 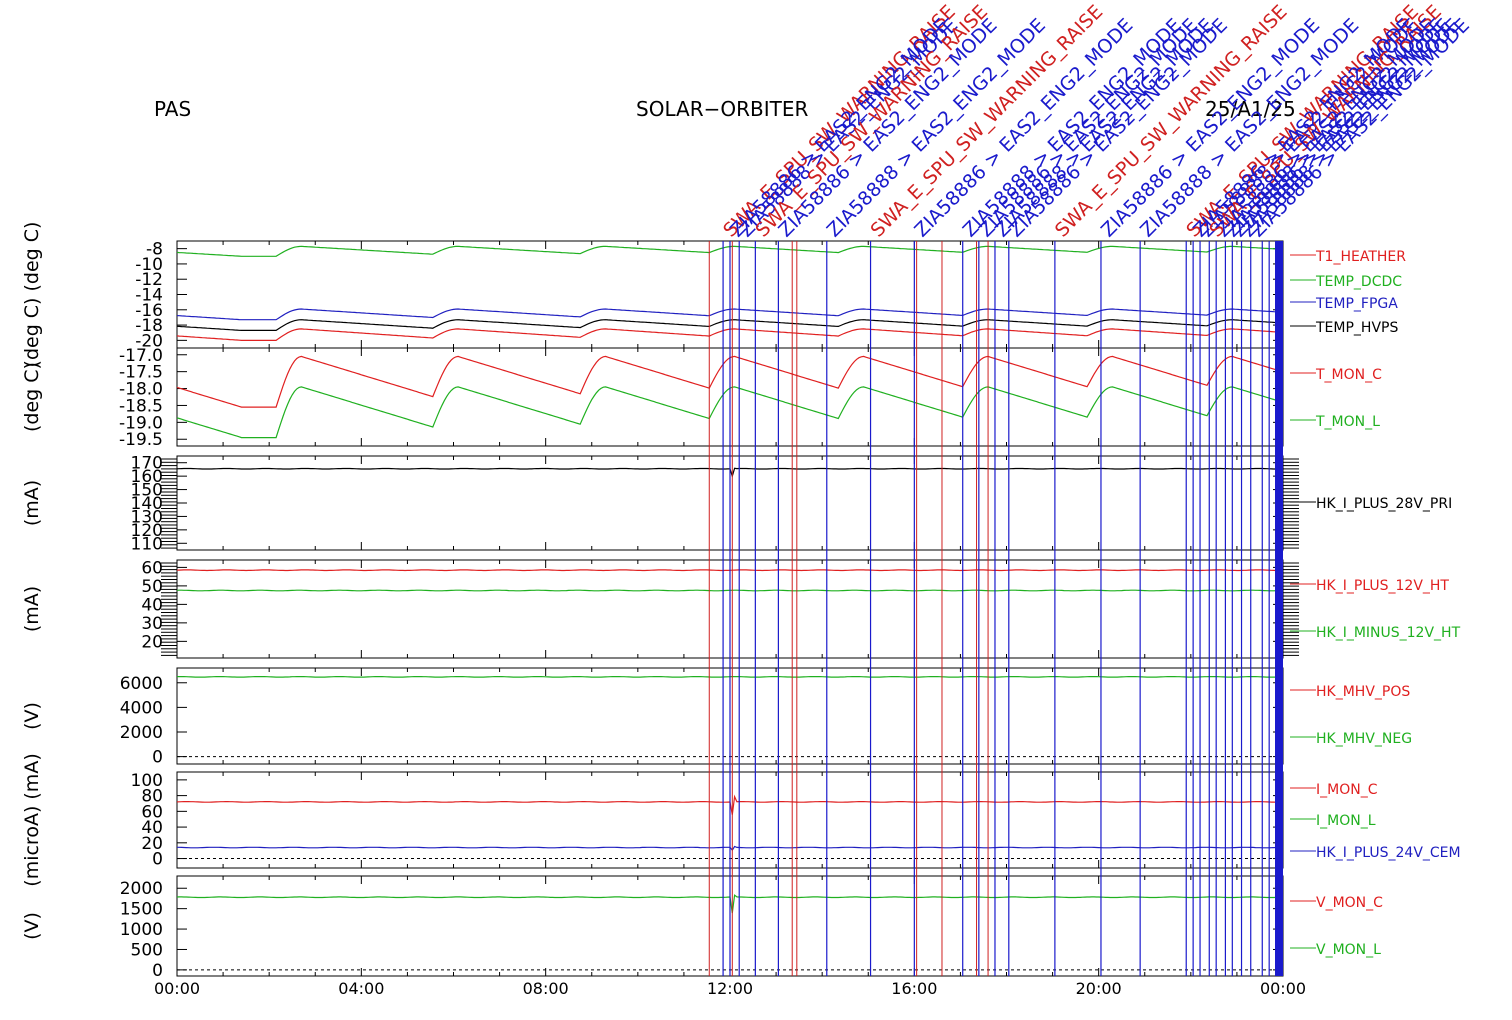 I want to click on y-tick-label: -12, so click(x=149, y=280).